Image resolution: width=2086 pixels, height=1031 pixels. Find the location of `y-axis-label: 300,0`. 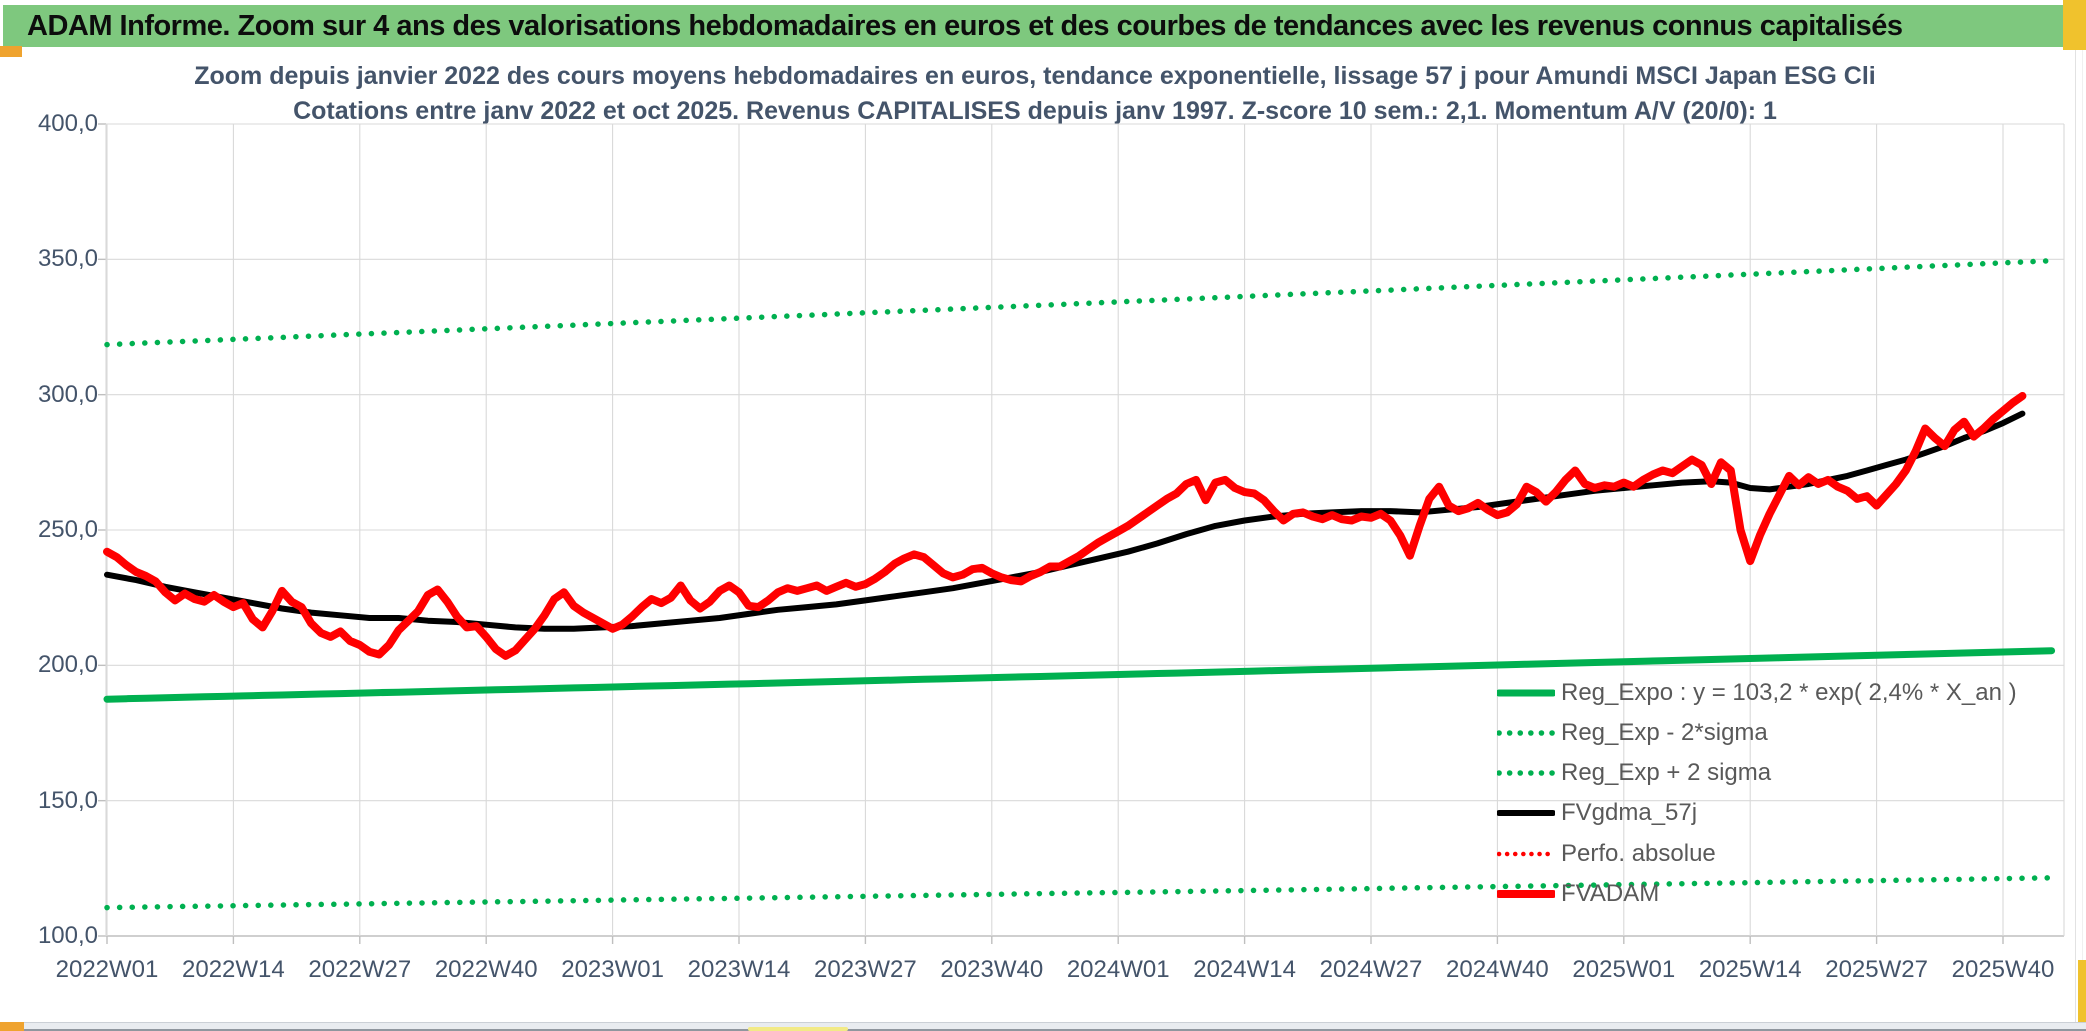

y-axis-label: 300,0 is located at coordinates (67, 394).